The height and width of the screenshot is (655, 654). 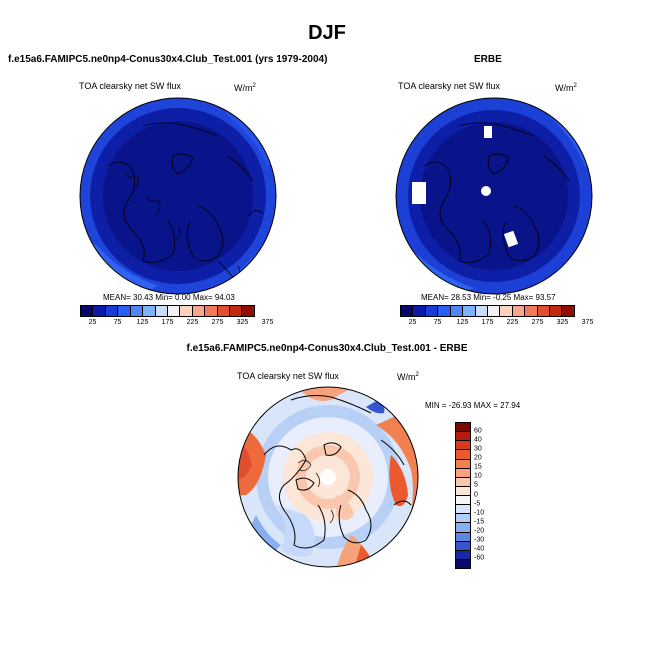 I want to click on left-colorbar-tick-label: 375, so click(x=267, y=322).